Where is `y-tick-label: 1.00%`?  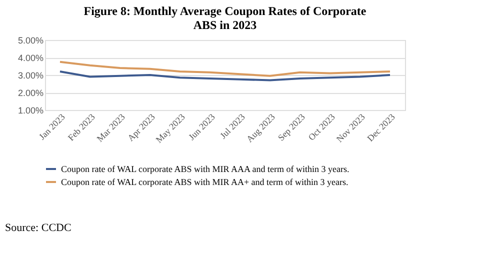
y-tick-label: 1.00% is located at coordinates (31, 111).